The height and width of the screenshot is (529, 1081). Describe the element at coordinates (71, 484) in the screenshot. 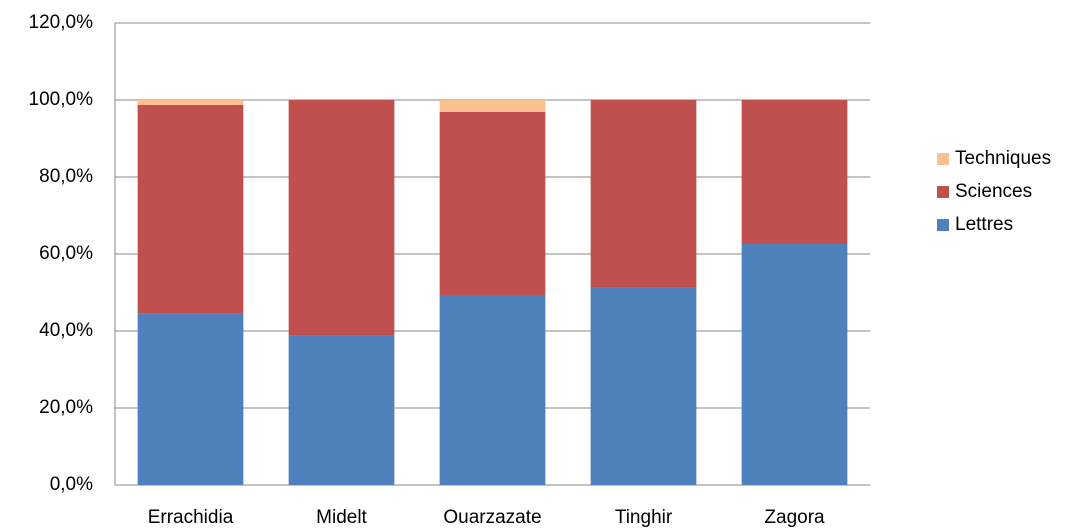

I see `y-tick-label: 0,0%` at that location.